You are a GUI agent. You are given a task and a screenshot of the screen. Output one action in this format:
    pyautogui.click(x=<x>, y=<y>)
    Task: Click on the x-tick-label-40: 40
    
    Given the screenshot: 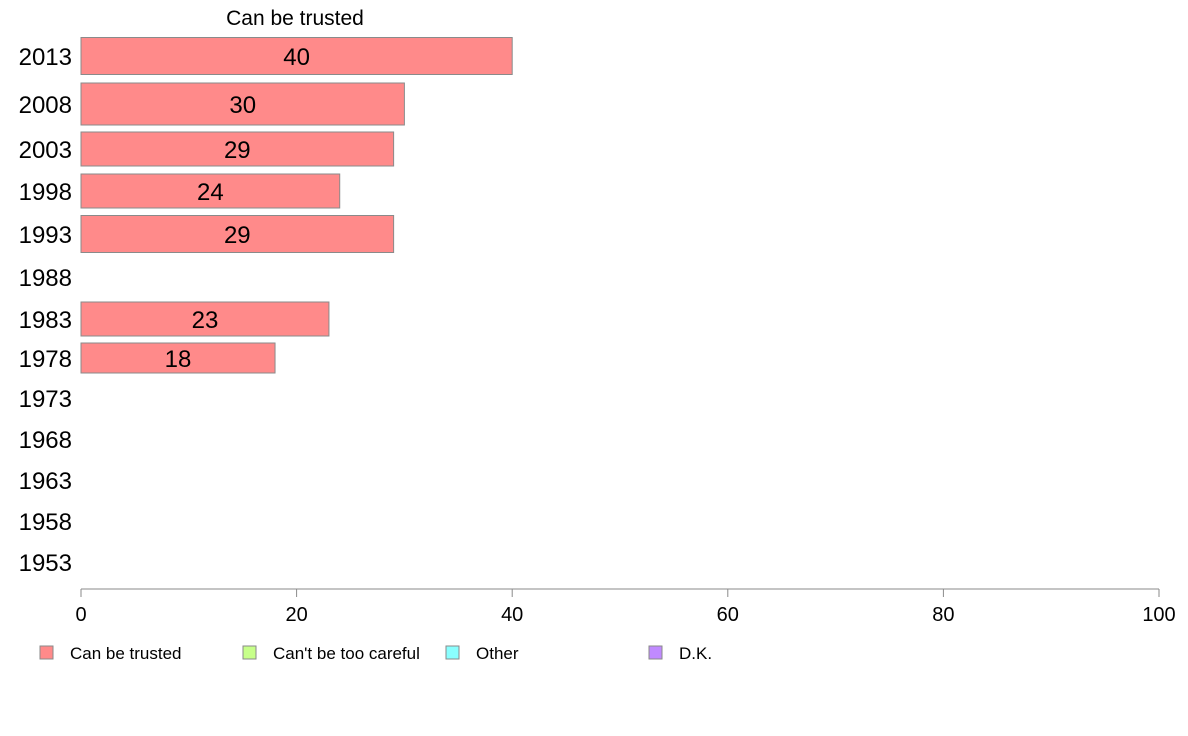 What is the action you would take?
    pyautogui.click(x=512, y=615)
    